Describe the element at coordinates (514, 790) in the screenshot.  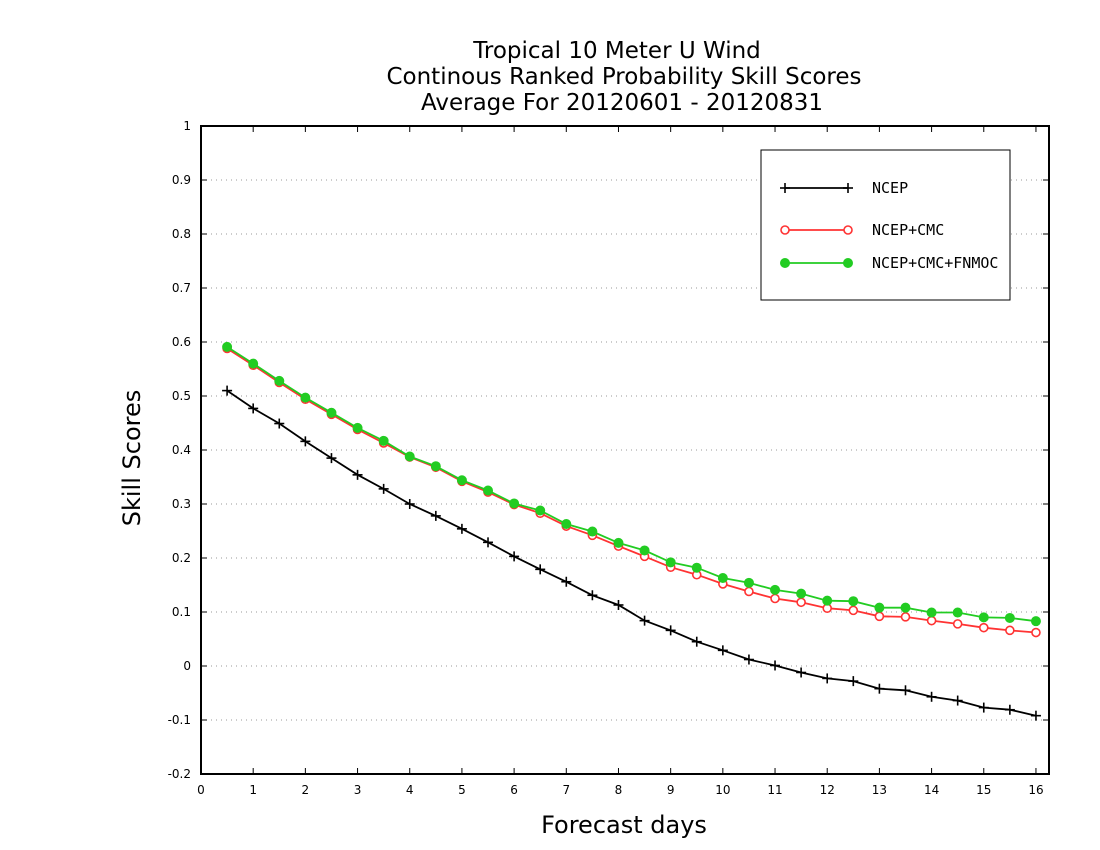
I see `x-tick-label-6: 6` at that location.